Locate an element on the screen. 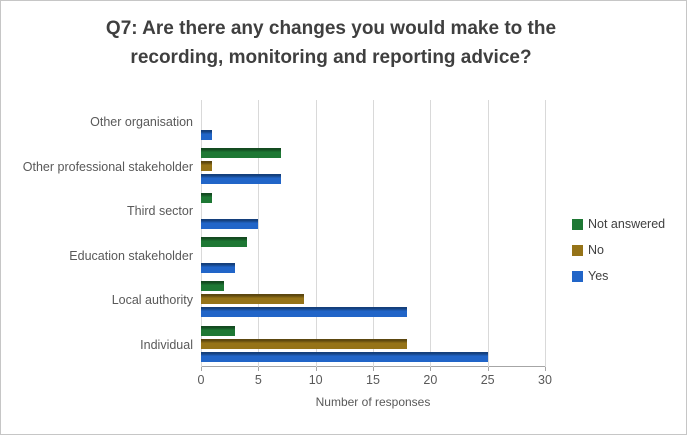  category-label-other-organisation: Other organisation is located at coordinates (141, 122).